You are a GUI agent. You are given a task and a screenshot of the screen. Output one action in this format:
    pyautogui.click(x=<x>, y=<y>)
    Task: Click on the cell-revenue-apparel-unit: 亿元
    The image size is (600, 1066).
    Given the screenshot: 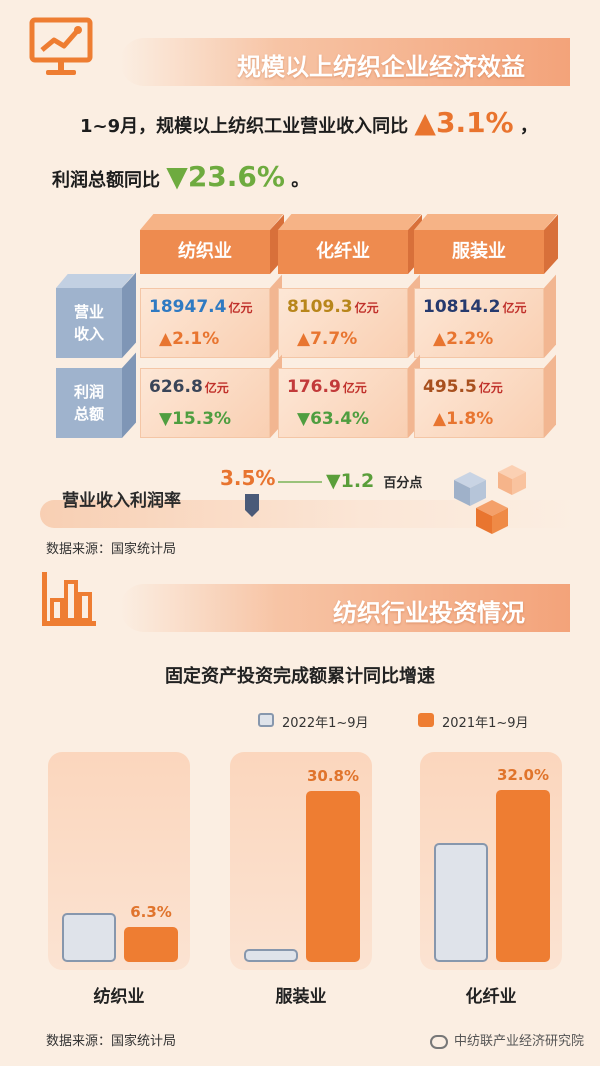 What is the action you would take?
    pyautogui.click(x=514, y=308)
    